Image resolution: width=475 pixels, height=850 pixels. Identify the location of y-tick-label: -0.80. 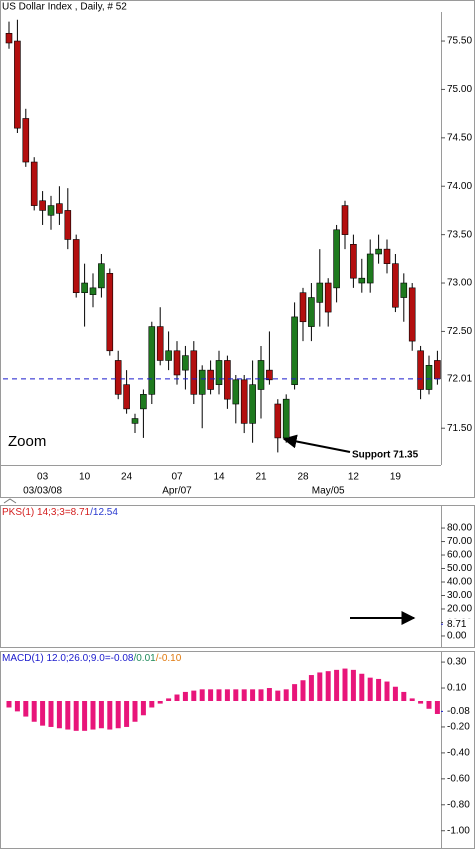
(458, 804).